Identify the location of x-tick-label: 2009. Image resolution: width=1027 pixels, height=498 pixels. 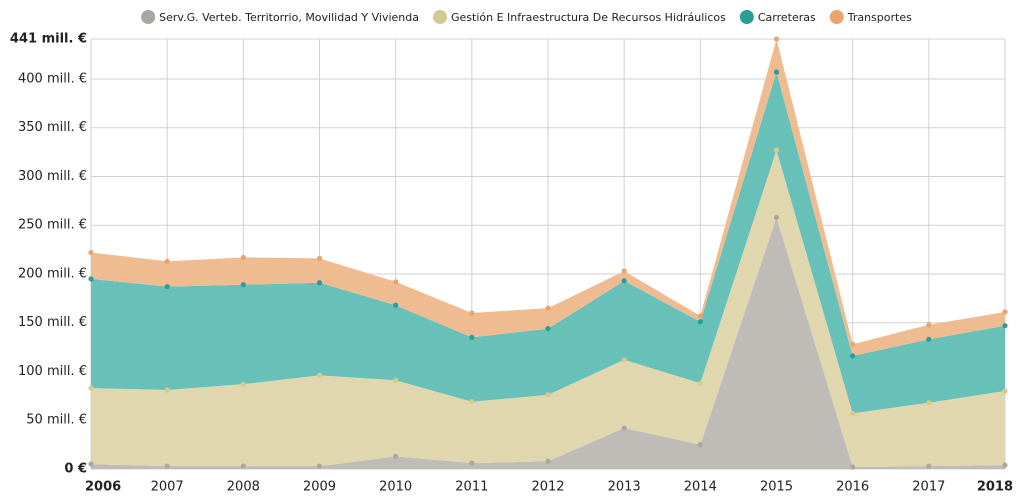
(319, 487).